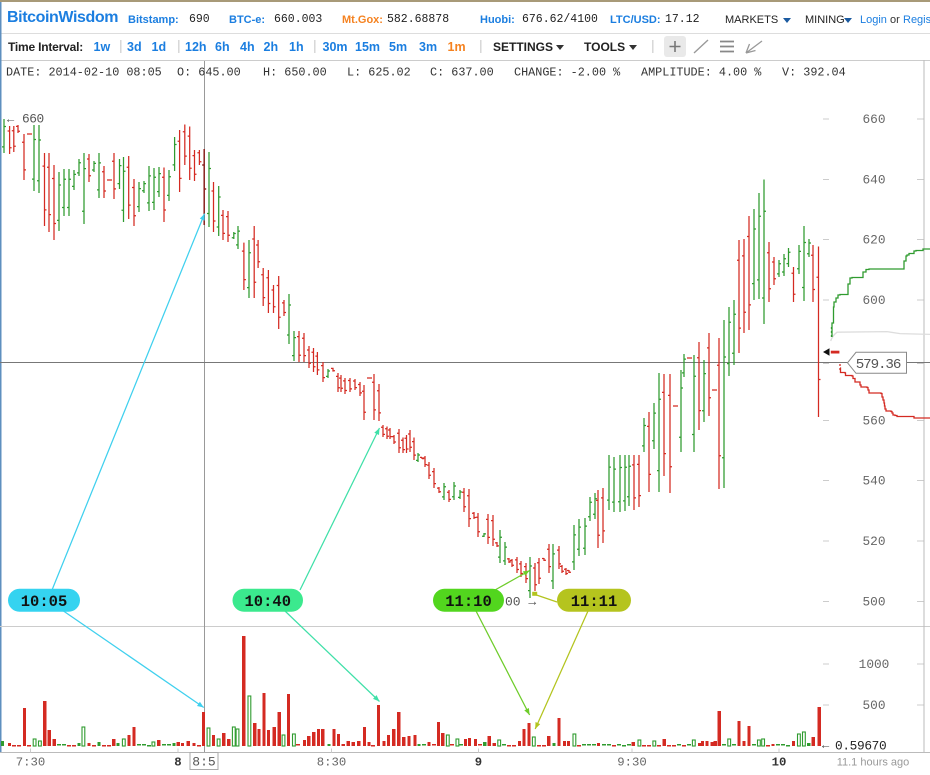 This screenshot has height=775, width=930. I want to click on svg-text: 00 →, so click(520, 602).